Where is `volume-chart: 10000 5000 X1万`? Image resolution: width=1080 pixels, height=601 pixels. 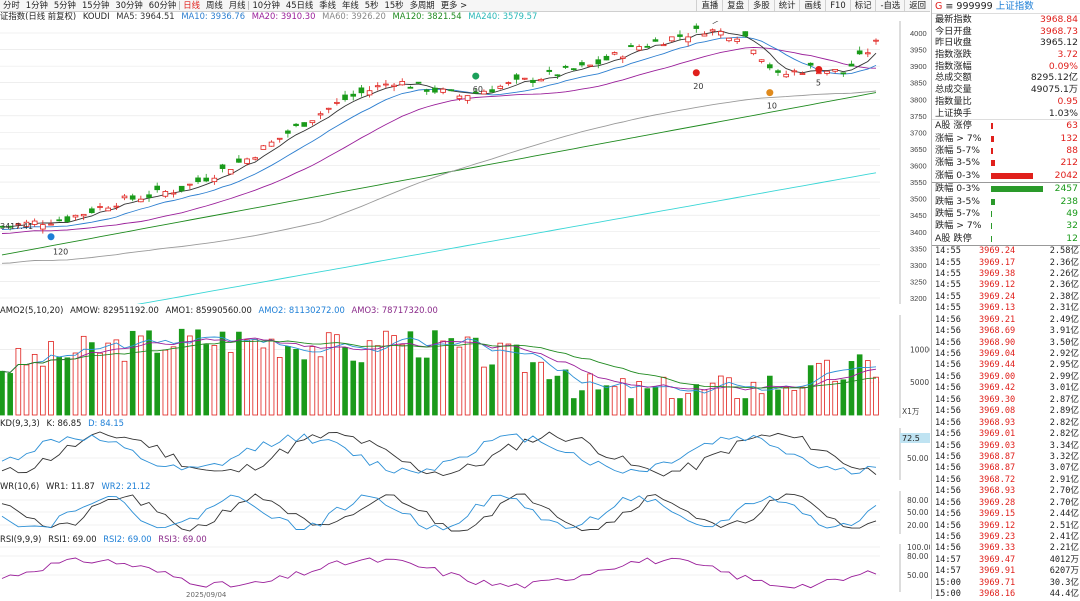 volume-chart: 10000 5000 X1万 is located at coordinates (465, 366).